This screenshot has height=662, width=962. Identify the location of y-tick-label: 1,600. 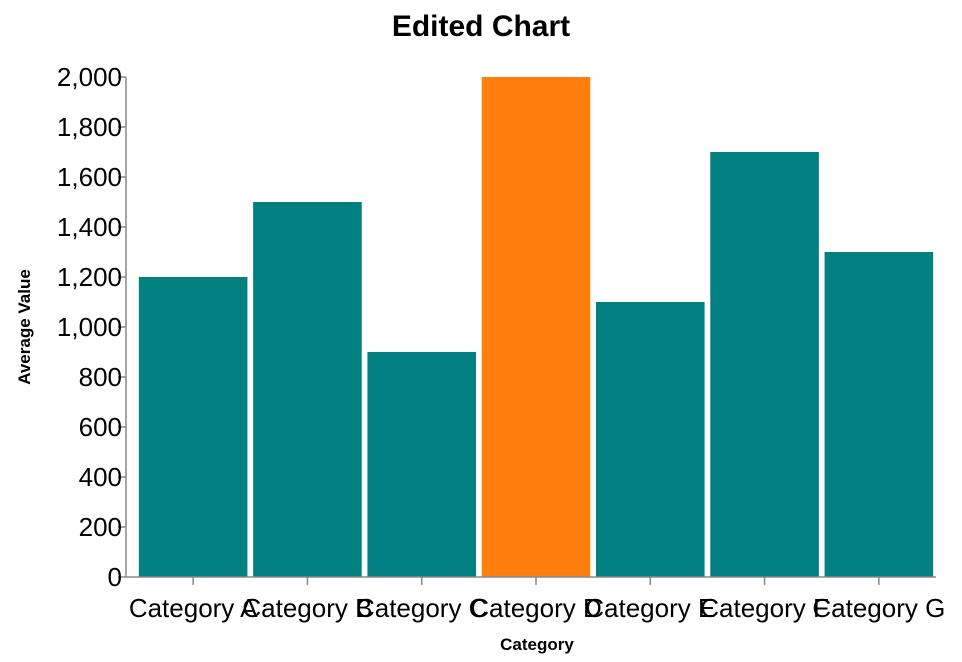
(89, 177).